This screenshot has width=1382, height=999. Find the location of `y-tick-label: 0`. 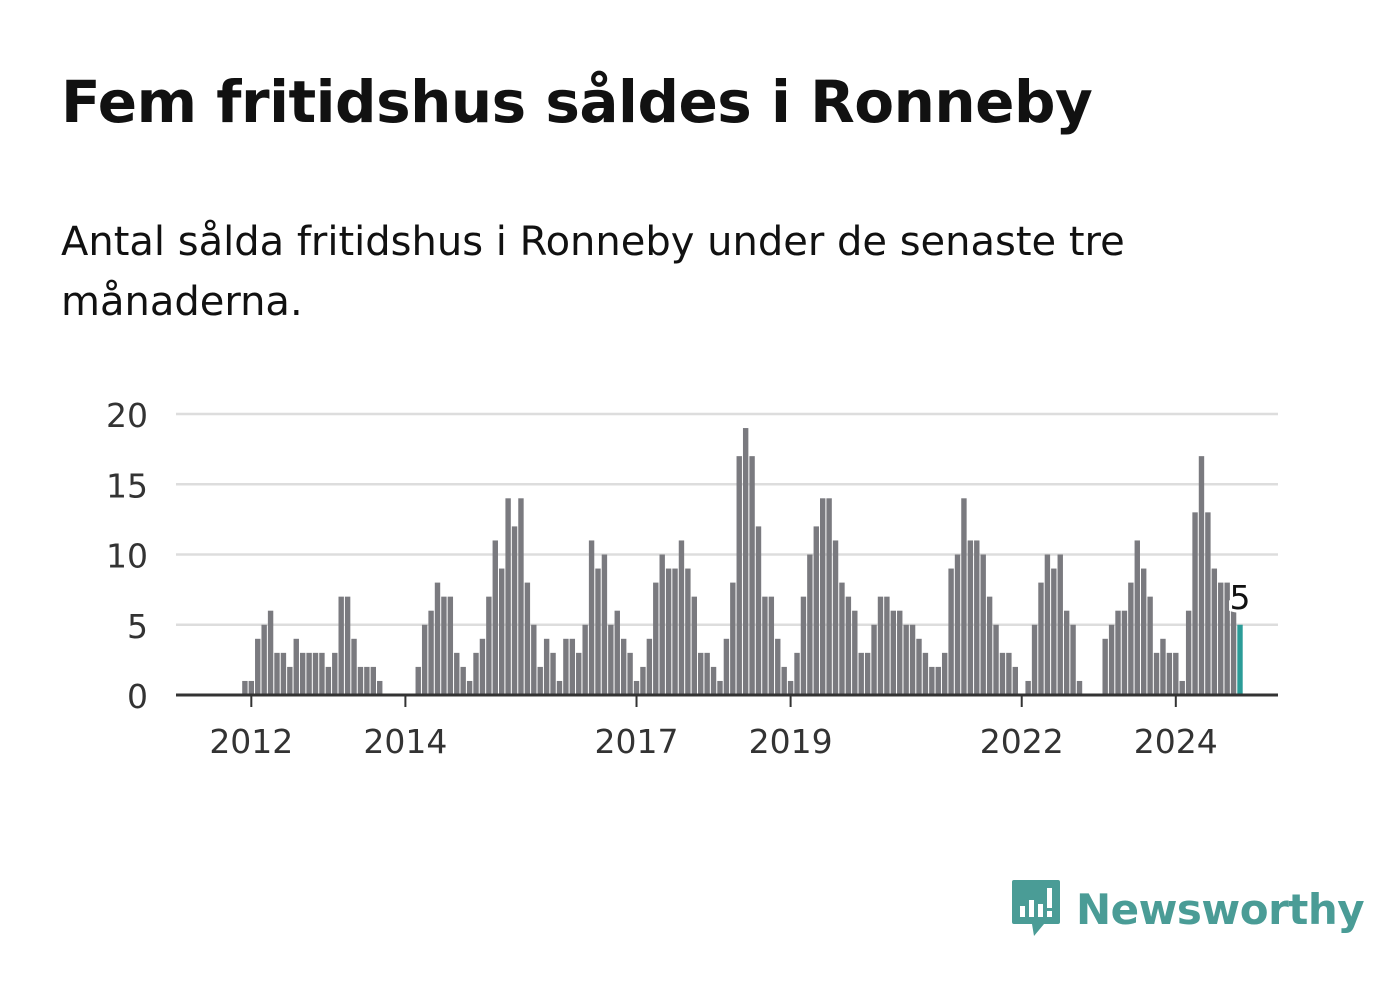

y-tick-label: 0 is located at coordinates (137, 696).